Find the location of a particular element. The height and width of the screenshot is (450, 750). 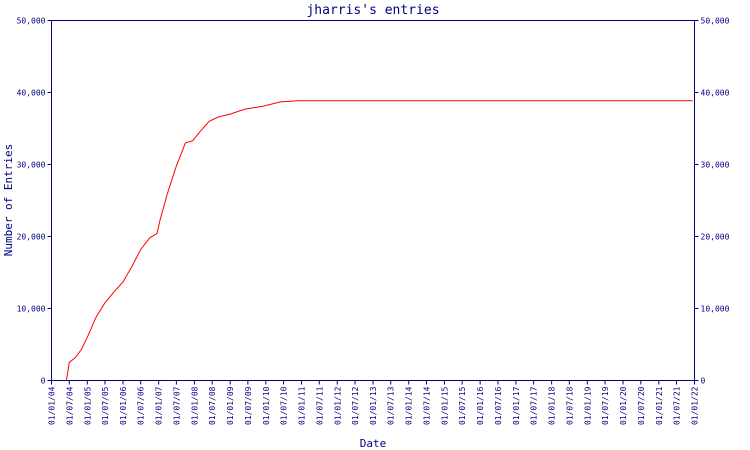

x-tick-label: 01/01/09 is located at coordinates (230, 405).